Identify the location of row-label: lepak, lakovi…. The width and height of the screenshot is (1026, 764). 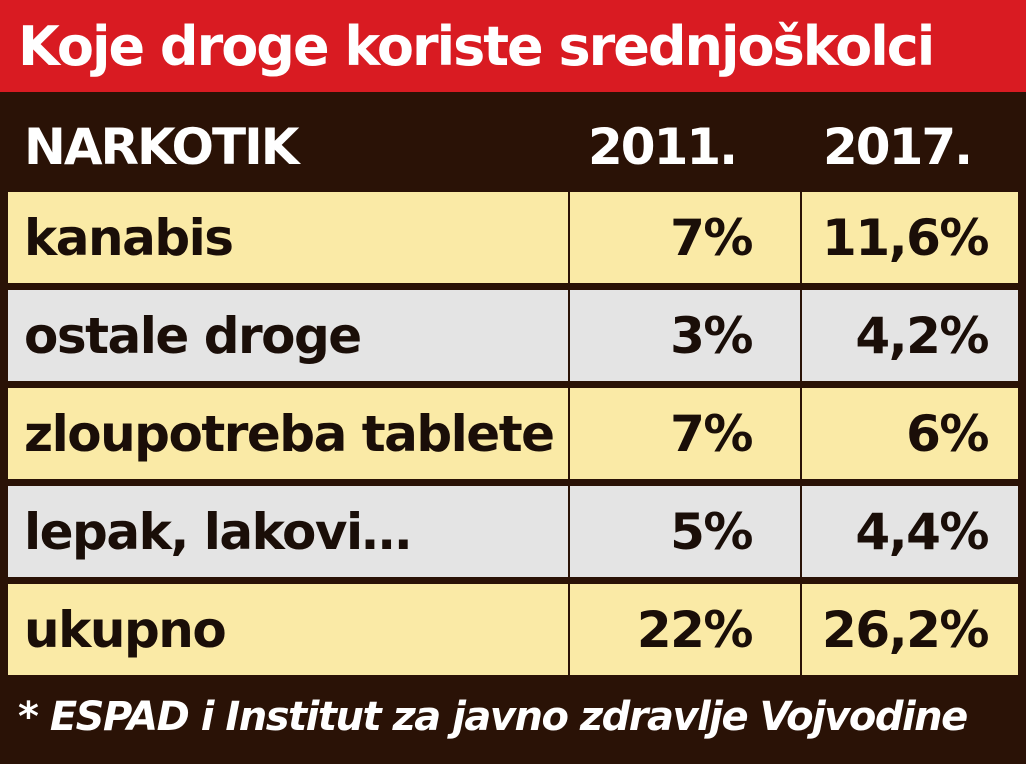
(288, 531).